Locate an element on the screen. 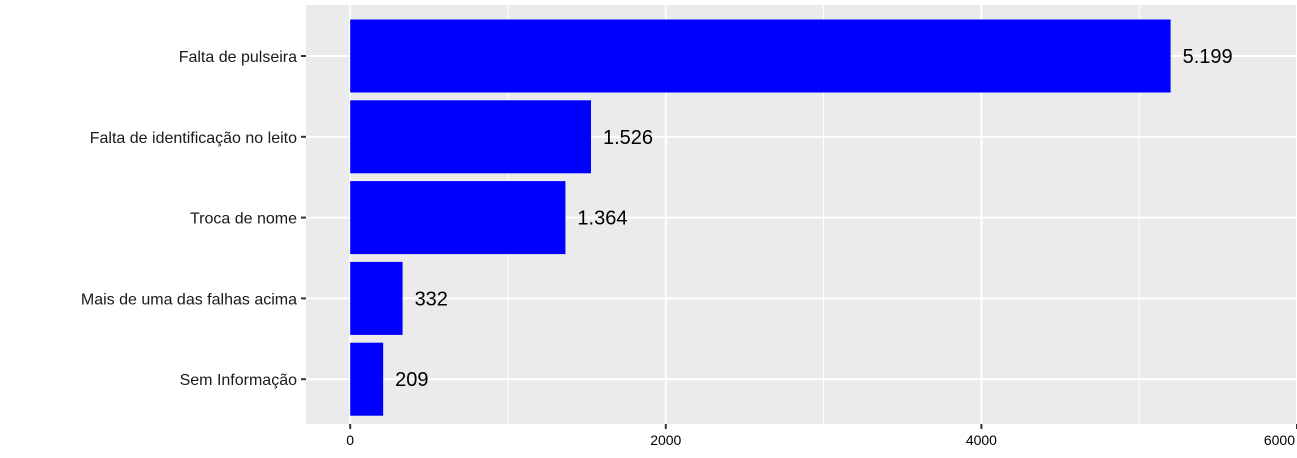 Image resolution: width=1297 pixels, height=458 pixels. data-label: 332 is located at coordinates (431, 299).